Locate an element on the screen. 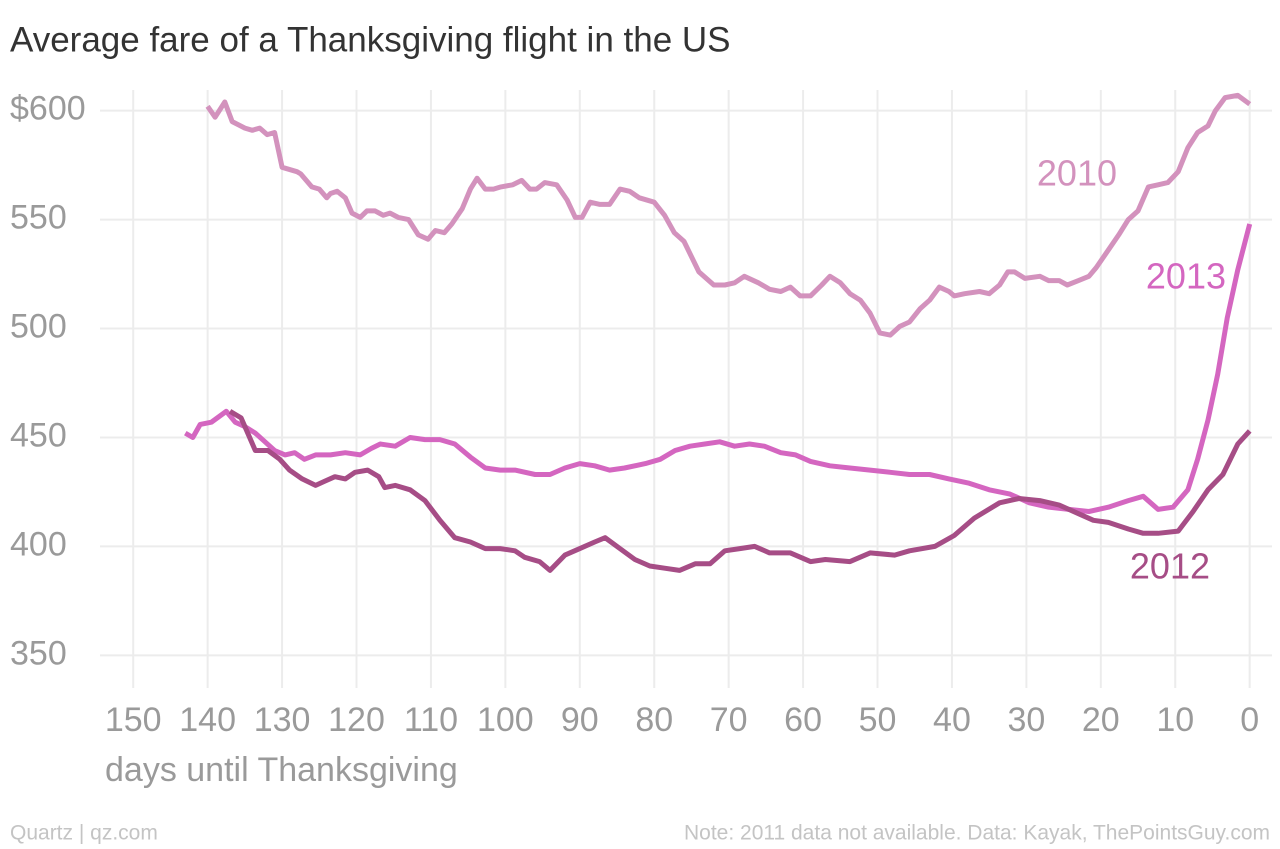 This screenshot has width=1280, height=849. x-tick-label: 20 is located at coordinates (1101, 720).